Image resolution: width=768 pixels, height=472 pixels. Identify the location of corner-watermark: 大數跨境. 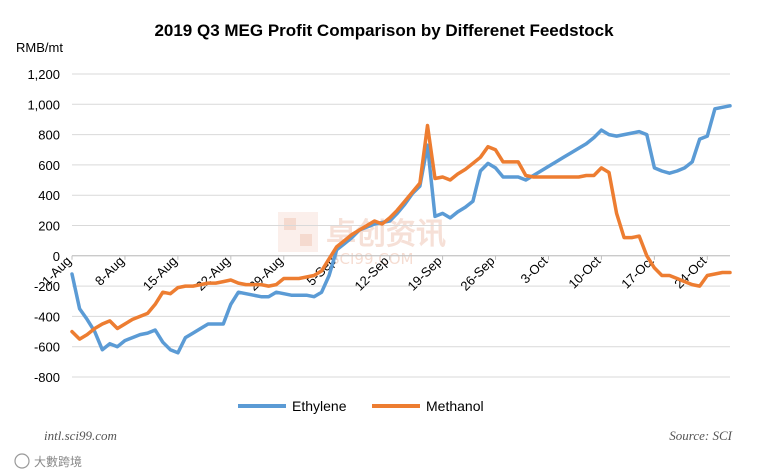
(48, 461).